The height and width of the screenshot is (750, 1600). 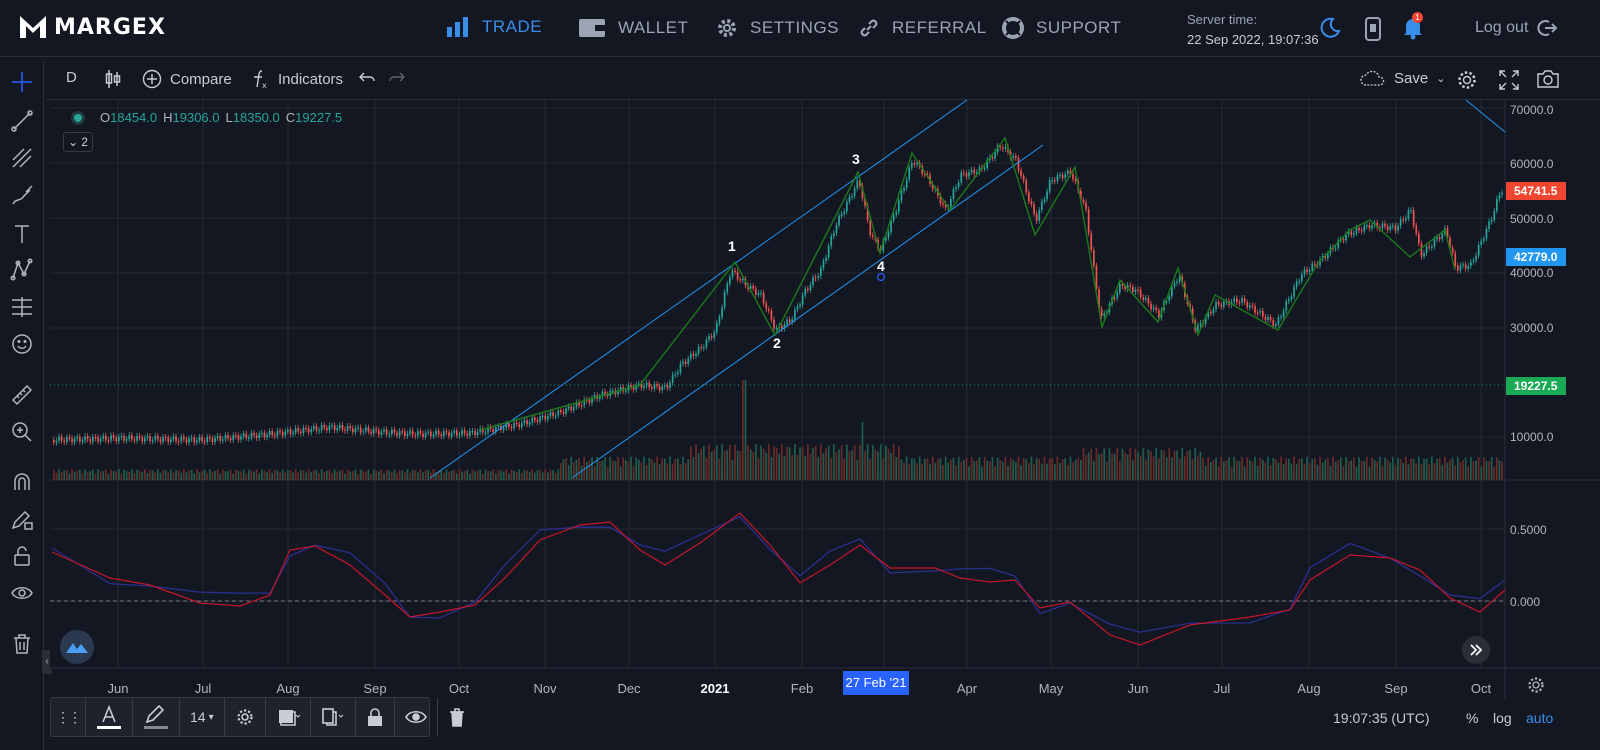 I want to click on undo-button, so click(x=367, y=78).